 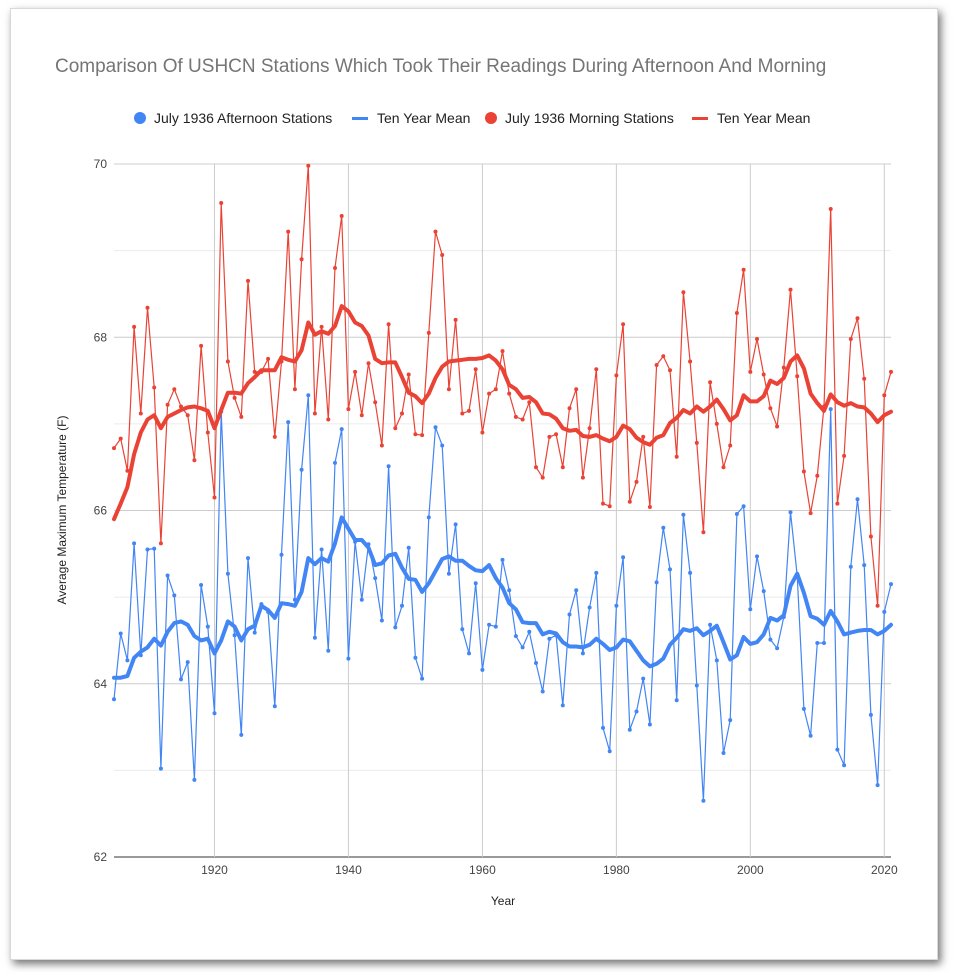 What do you see at coordinates (62, 510) in the screenshot?
I see `y-axis-label: Average Maximum Temperature (F)` at bounding box center [62, 510].